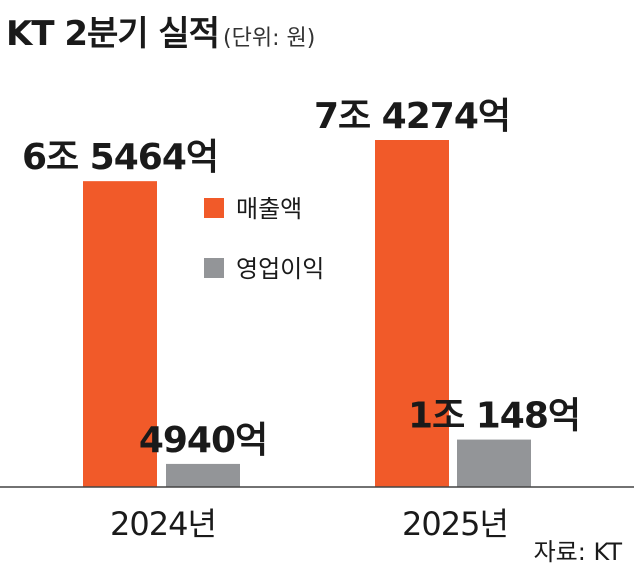 The image size is (634, 571). What do you see at coordinates (113, 34) in the screenshot?
I see `chart-title: KT 2분기 실적` at bounding box center [113, 34].